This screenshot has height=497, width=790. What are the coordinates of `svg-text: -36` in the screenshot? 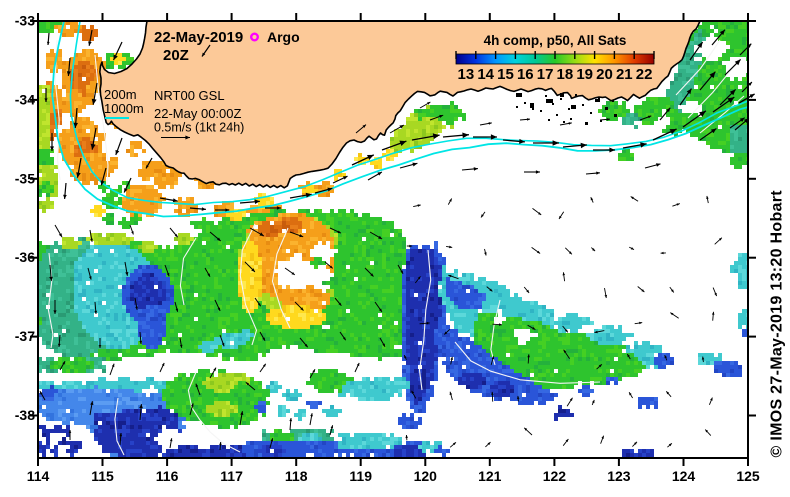 It's located at (25, 257).